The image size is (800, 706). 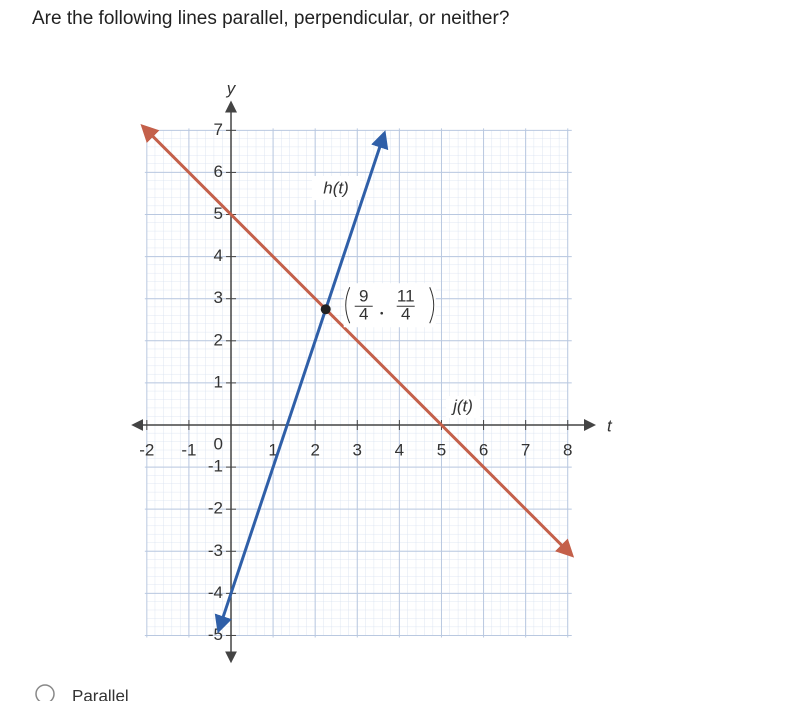 I want to click on x-tick-label: 8, so click(x=567, y=449).